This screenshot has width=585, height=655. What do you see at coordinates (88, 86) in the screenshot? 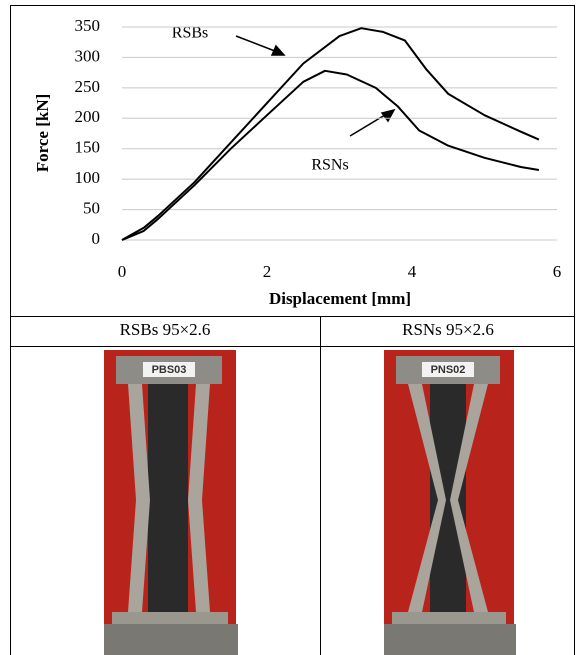
I see `y-tick-label: 250` at bounding box center [88, 86].